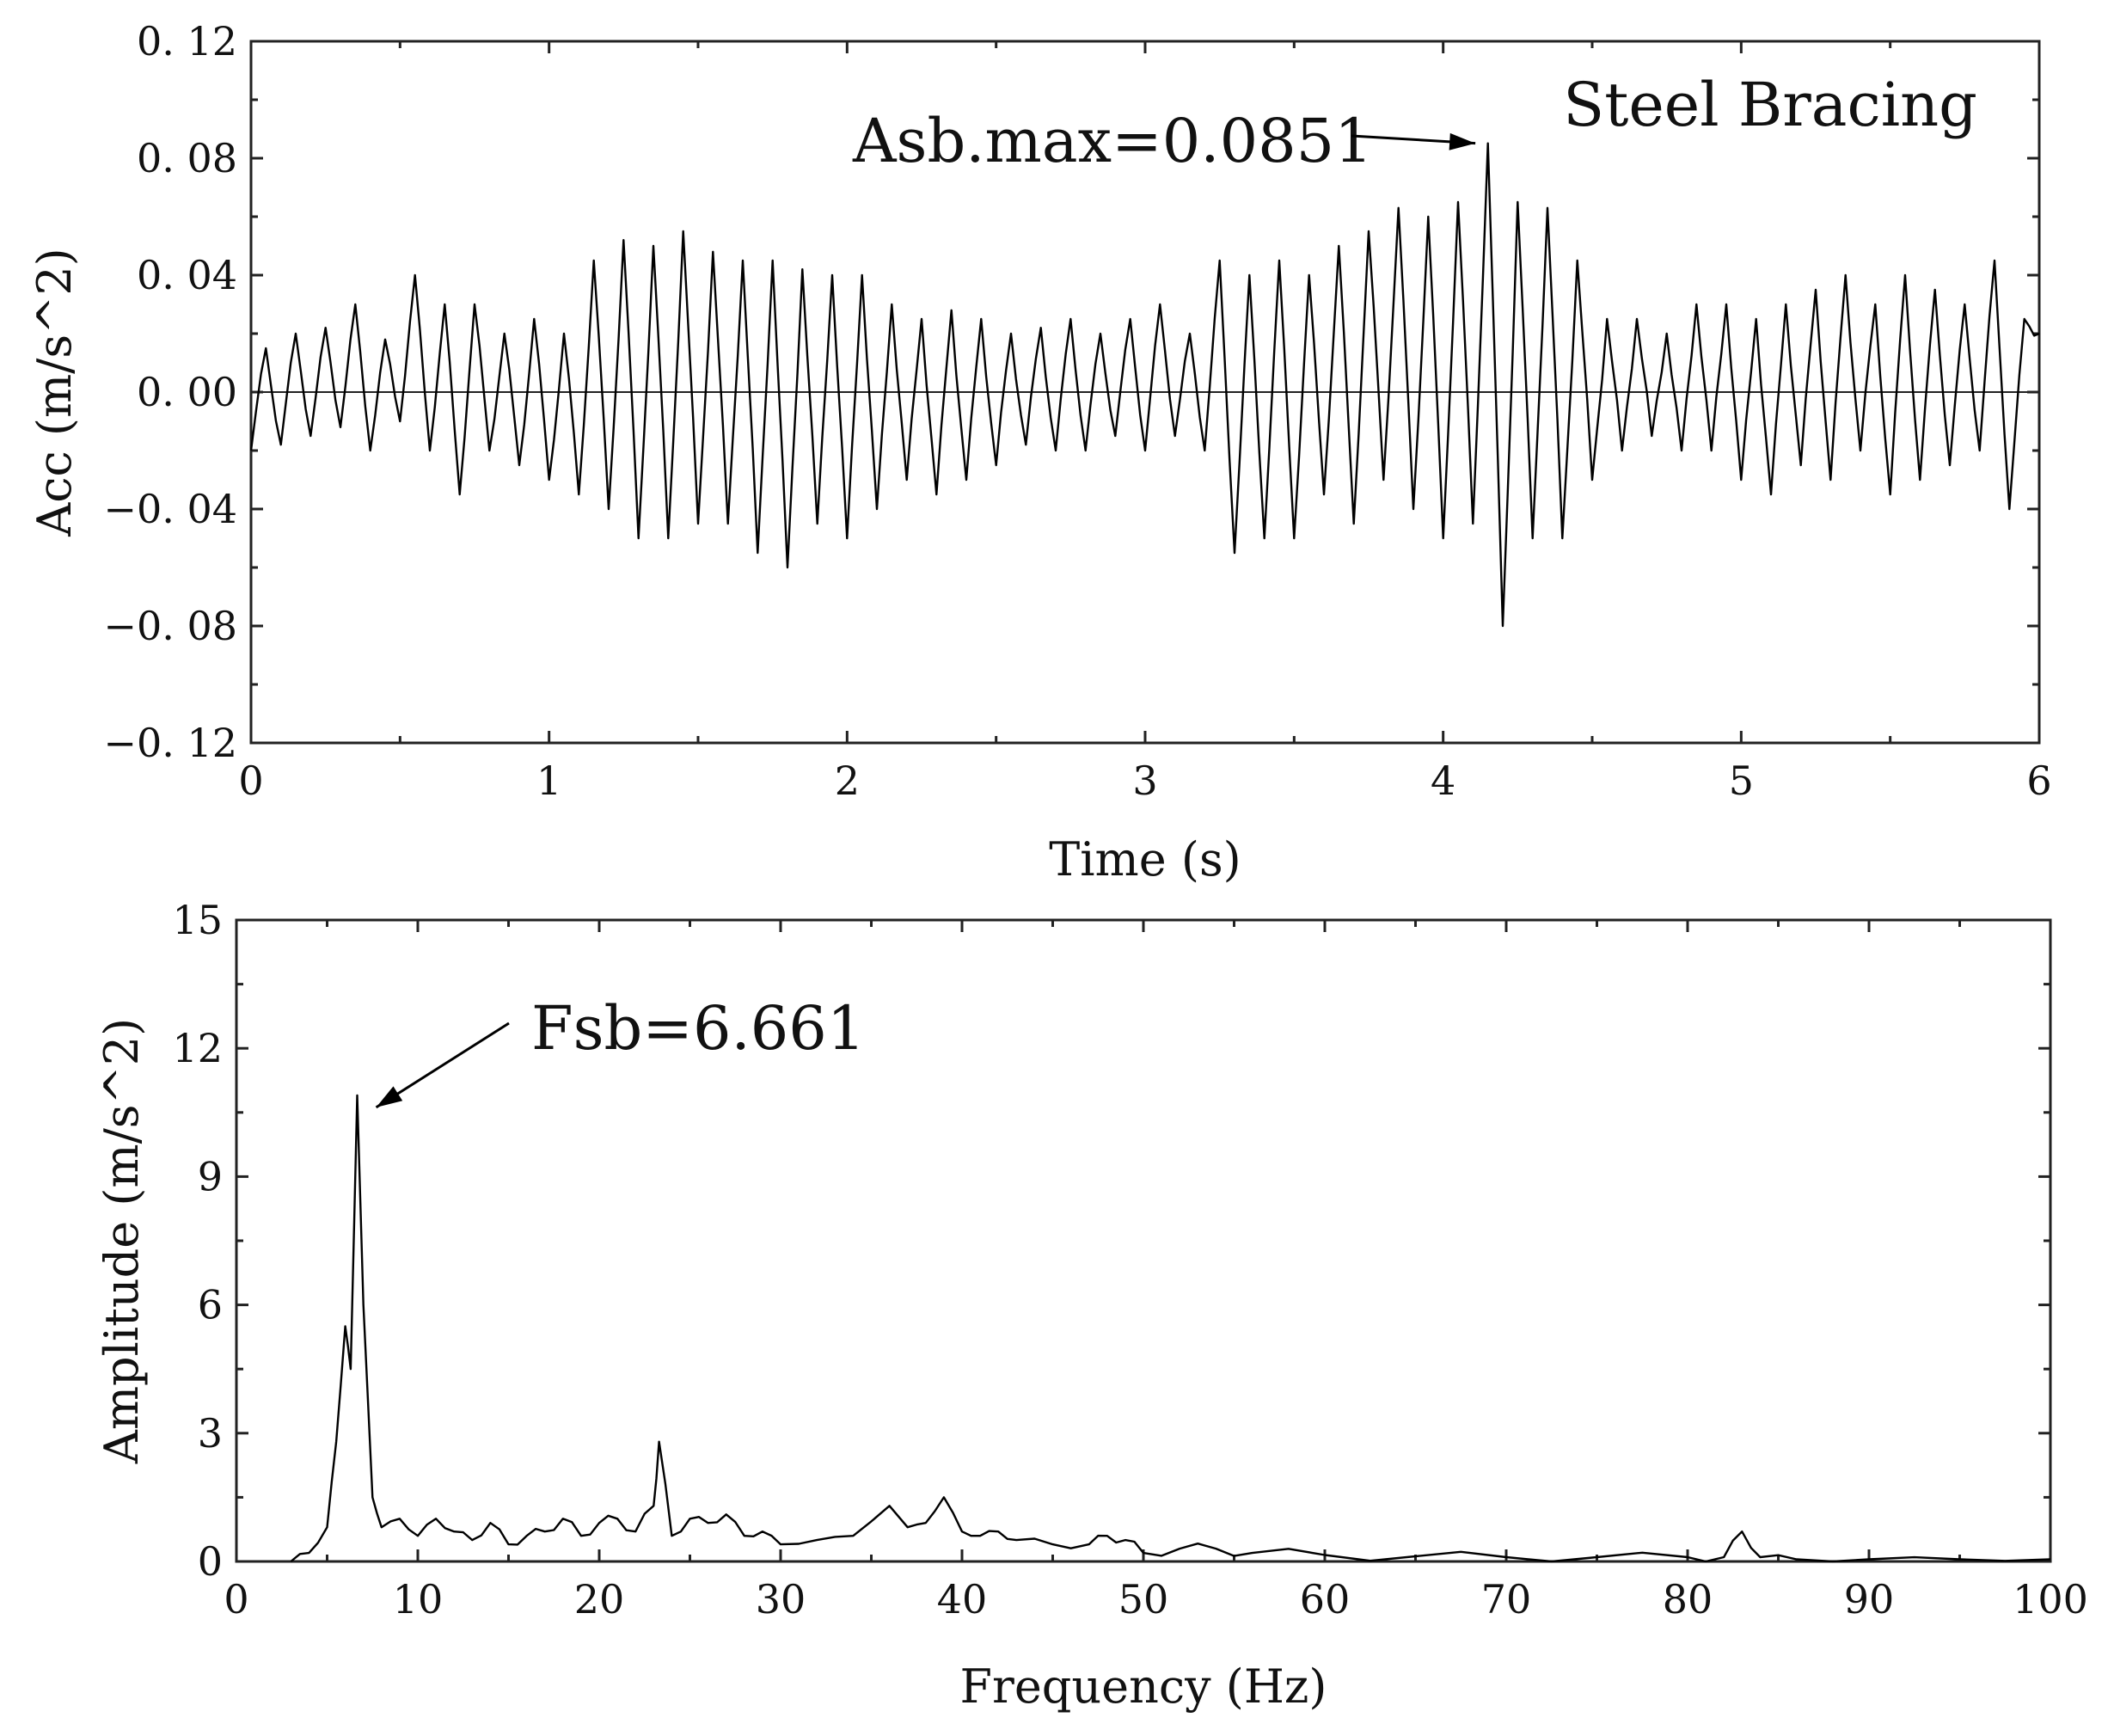 The image size is (2108, 1736). I want to click on x-tick-label: 90, so click(1869, 1600).